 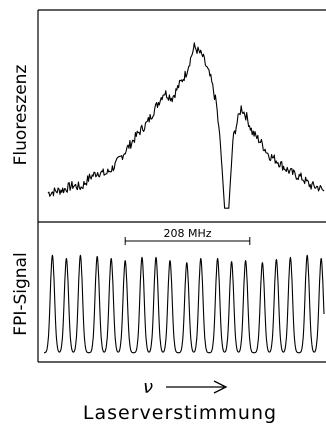 I want to click on mhz-annotation-label: 208 MHz, so click(x=187, y=233).